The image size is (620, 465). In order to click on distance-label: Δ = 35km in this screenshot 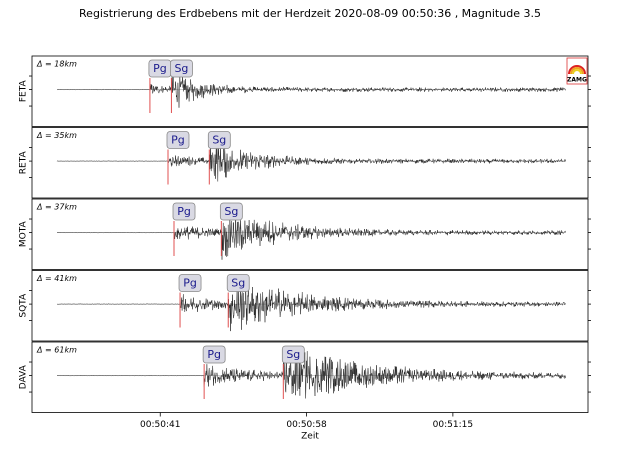, I will do `click(56, 135)`.